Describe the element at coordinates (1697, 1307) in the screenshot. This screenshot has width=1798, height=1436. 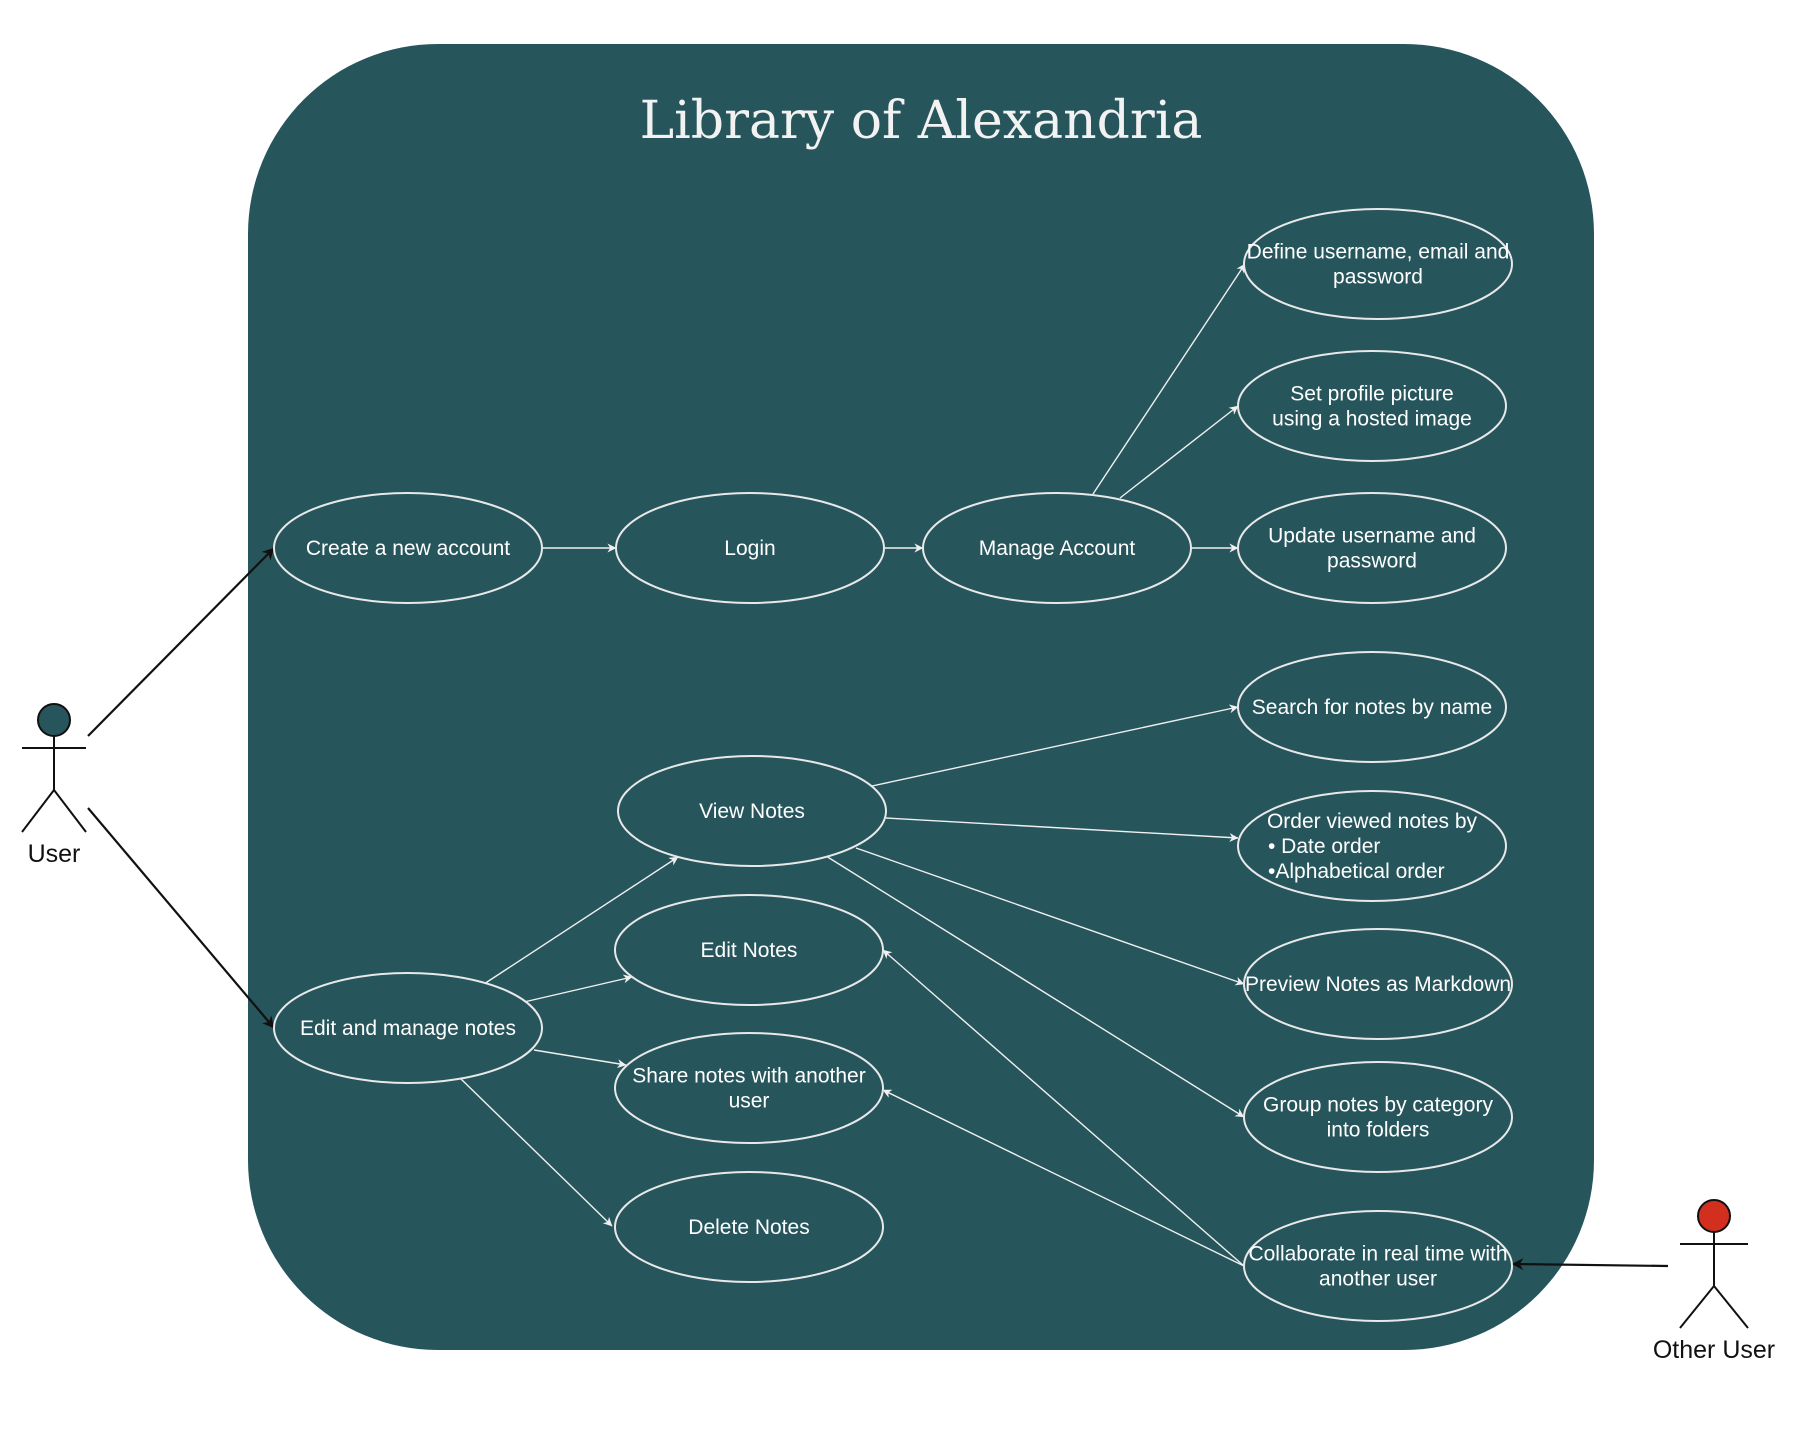
I see `other-user-left-leg` at that location.